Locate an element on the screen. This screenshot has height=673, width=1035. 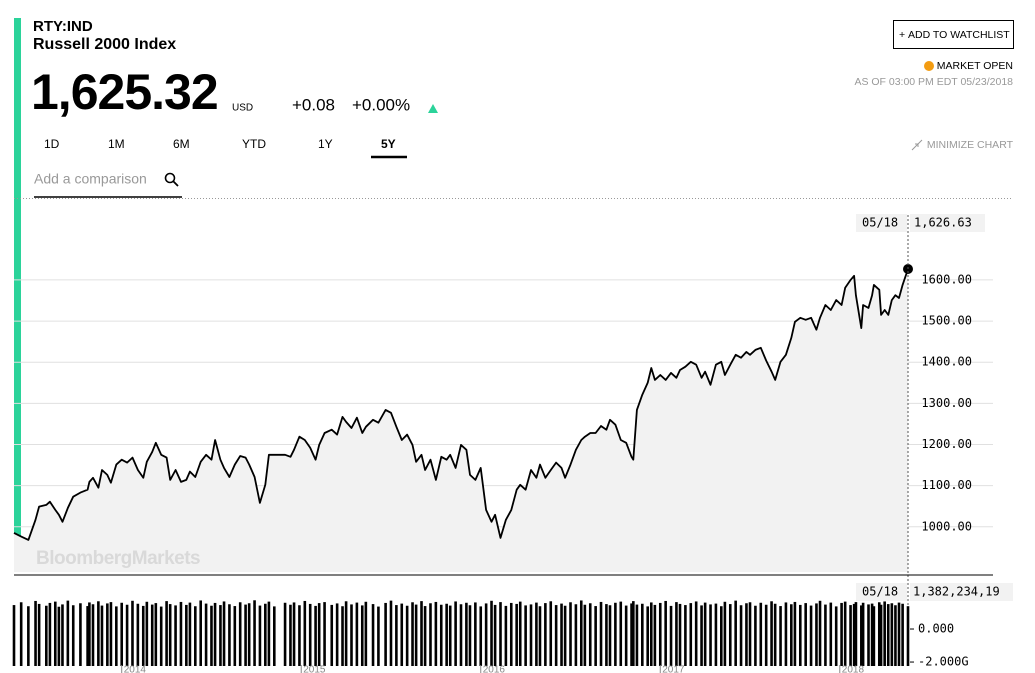
y-tick-label: 1100.00 is located at coordinates (946, 485).